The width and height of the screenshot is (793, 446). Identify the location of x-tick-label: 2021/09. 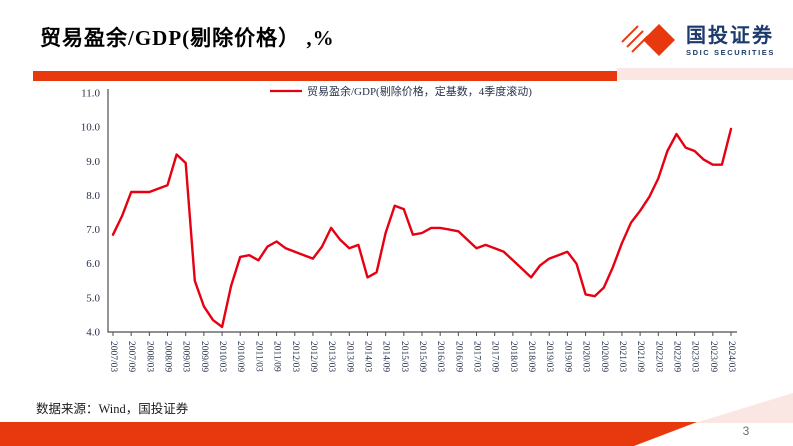
(640, 356).